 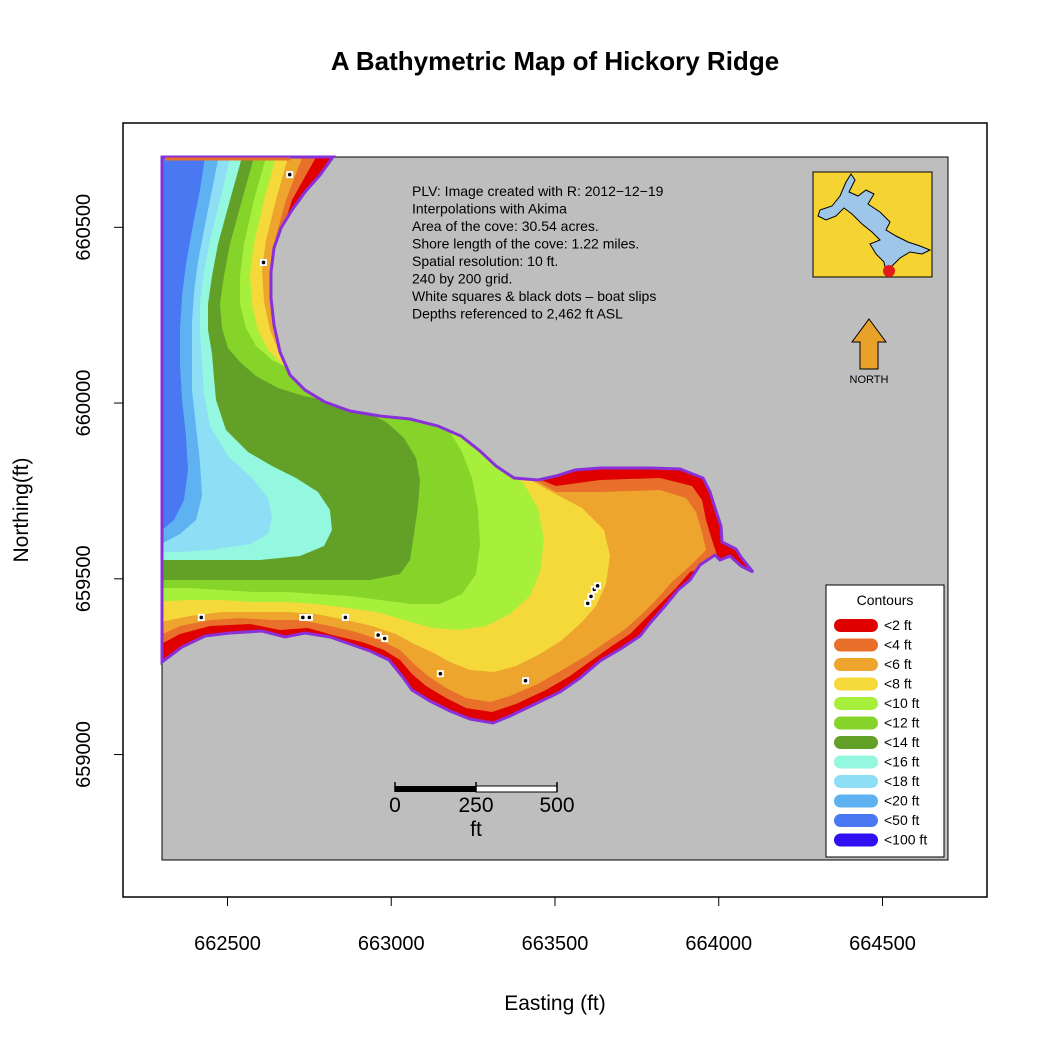 I want to click on inset-location-marker, so click(x=889, y=271).